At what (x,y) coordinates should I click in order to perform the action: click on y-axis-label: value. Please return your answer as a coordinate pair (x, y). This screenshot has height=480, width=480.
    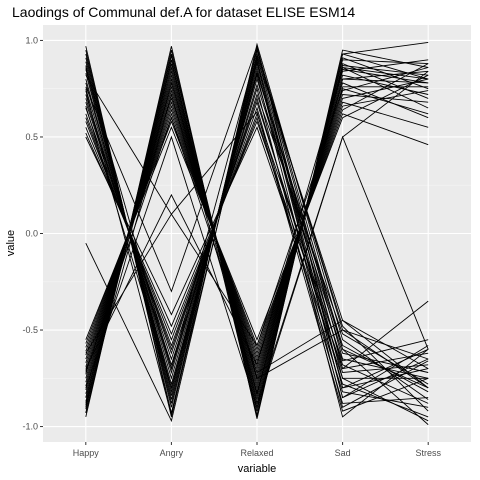
    Looking at the image, I should click on (11, 243).